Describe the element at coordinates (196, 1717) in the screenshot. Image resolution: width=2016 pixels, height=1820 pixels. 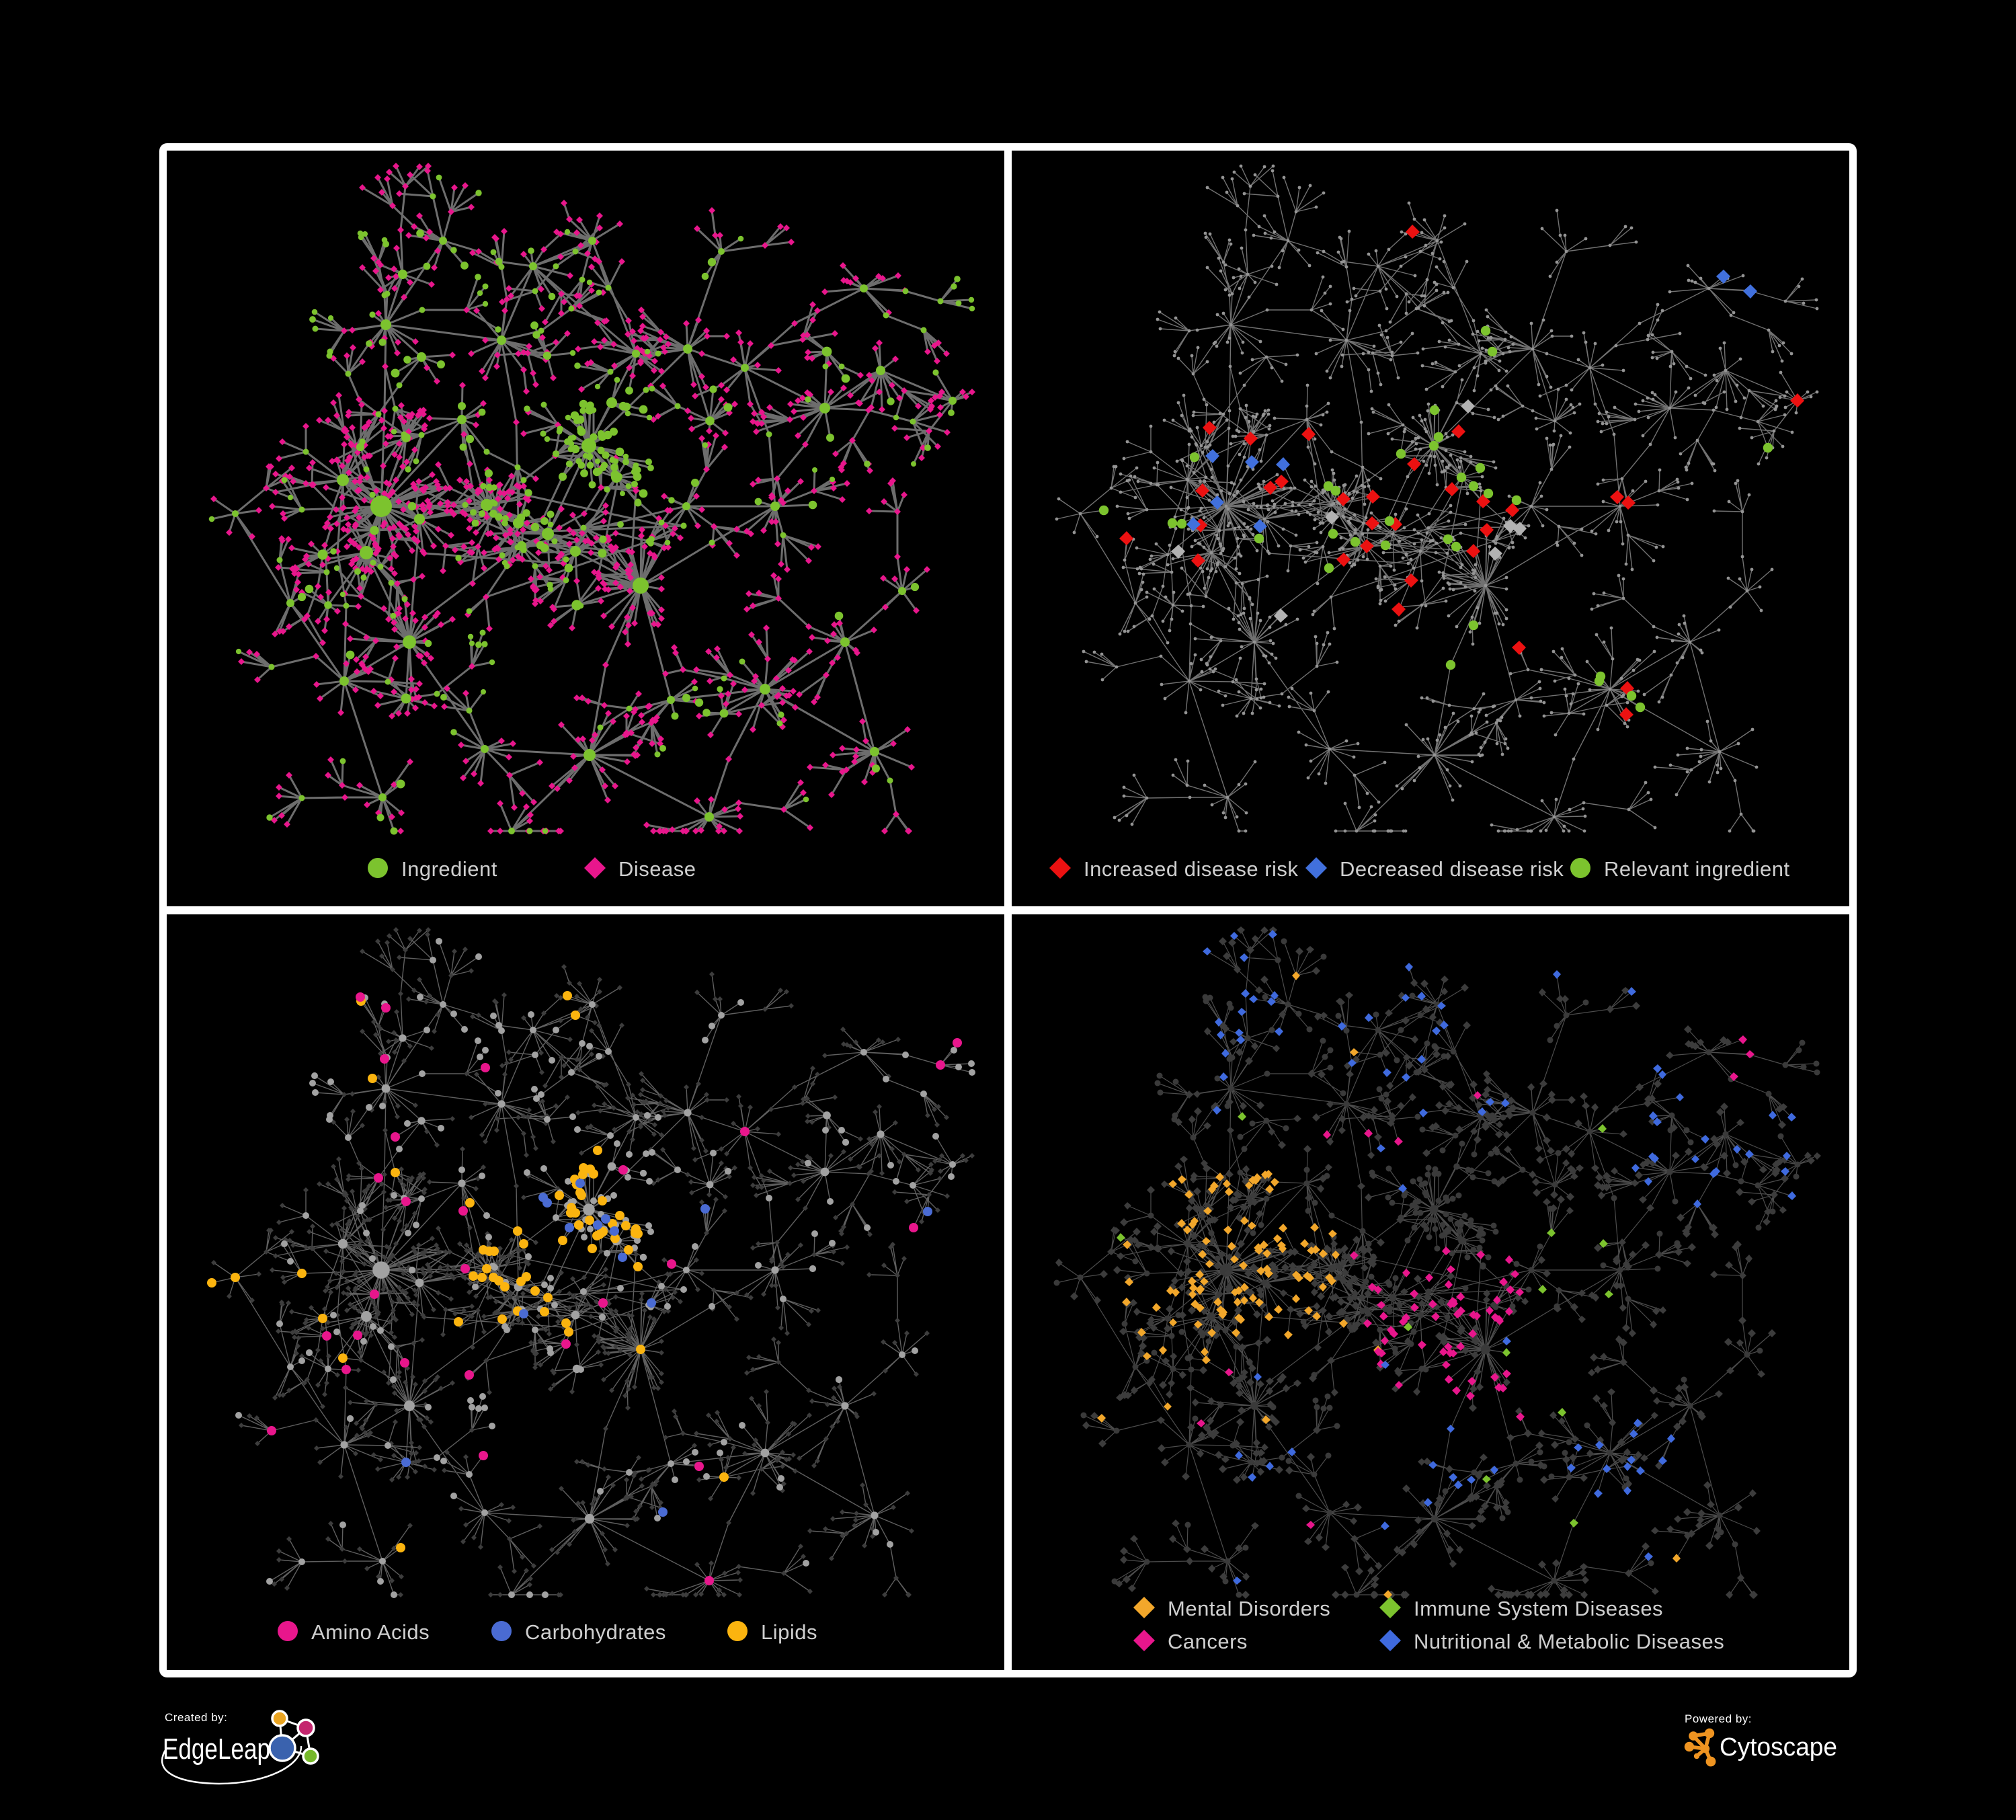
I see `svg-text: Created by:` at that location.